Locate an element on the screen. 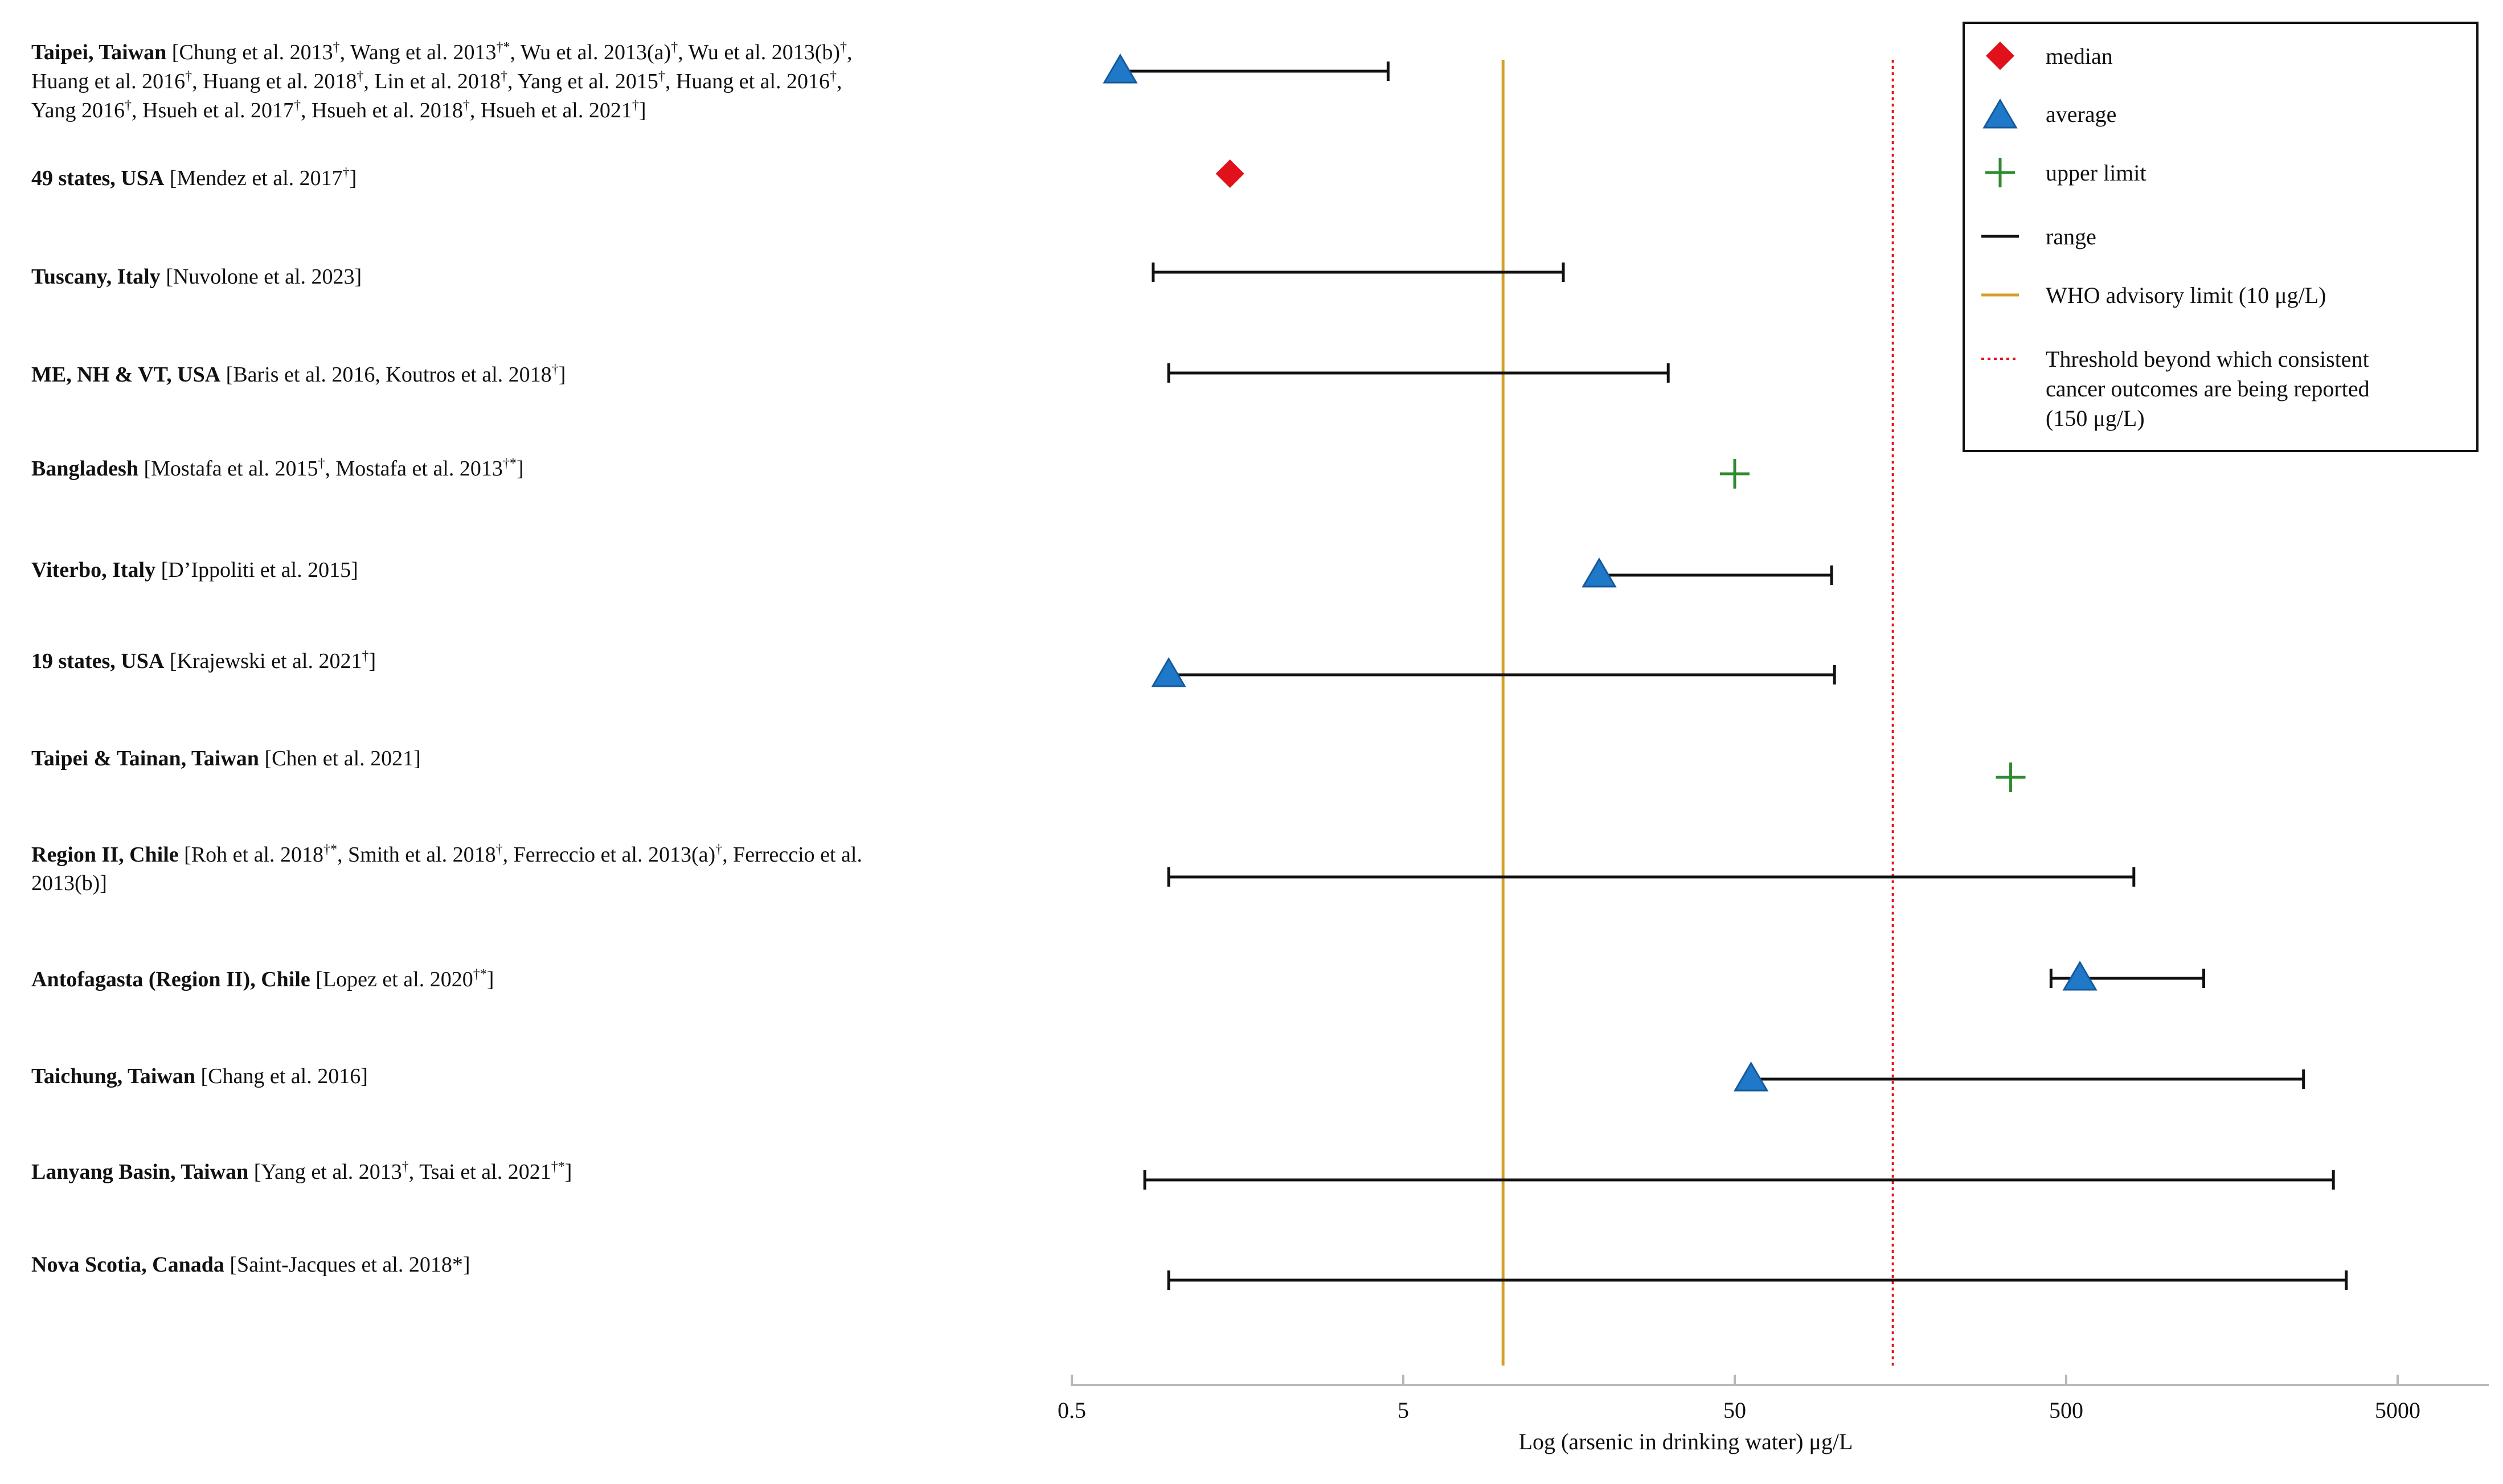 The height and width of the screenshot is (1484, 2503). row-reference-text: , Huang et al. 2016 is located at coordinates (747, 81).